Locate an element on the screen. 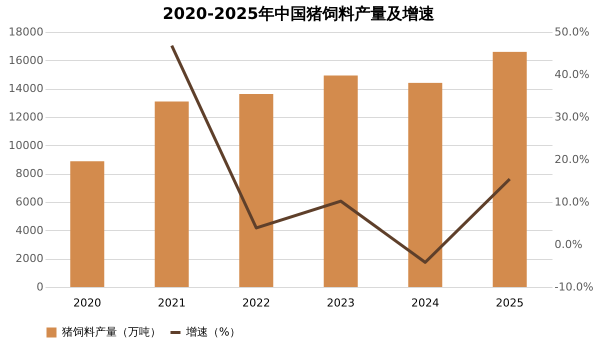 Image resolution: width=601 pixels, height=345 pixels. y-tick-label: 8000 is located at coordinates (30, 173).